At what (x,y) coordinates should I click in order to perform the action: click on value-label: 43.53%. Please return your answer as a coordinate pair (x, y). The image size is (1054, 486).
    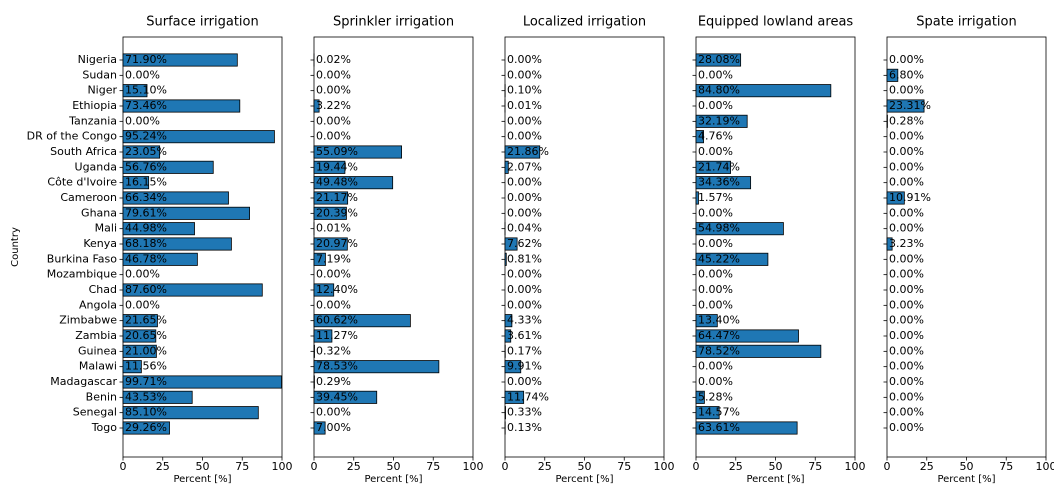
    Looking at the image, I should click on (146, 396).